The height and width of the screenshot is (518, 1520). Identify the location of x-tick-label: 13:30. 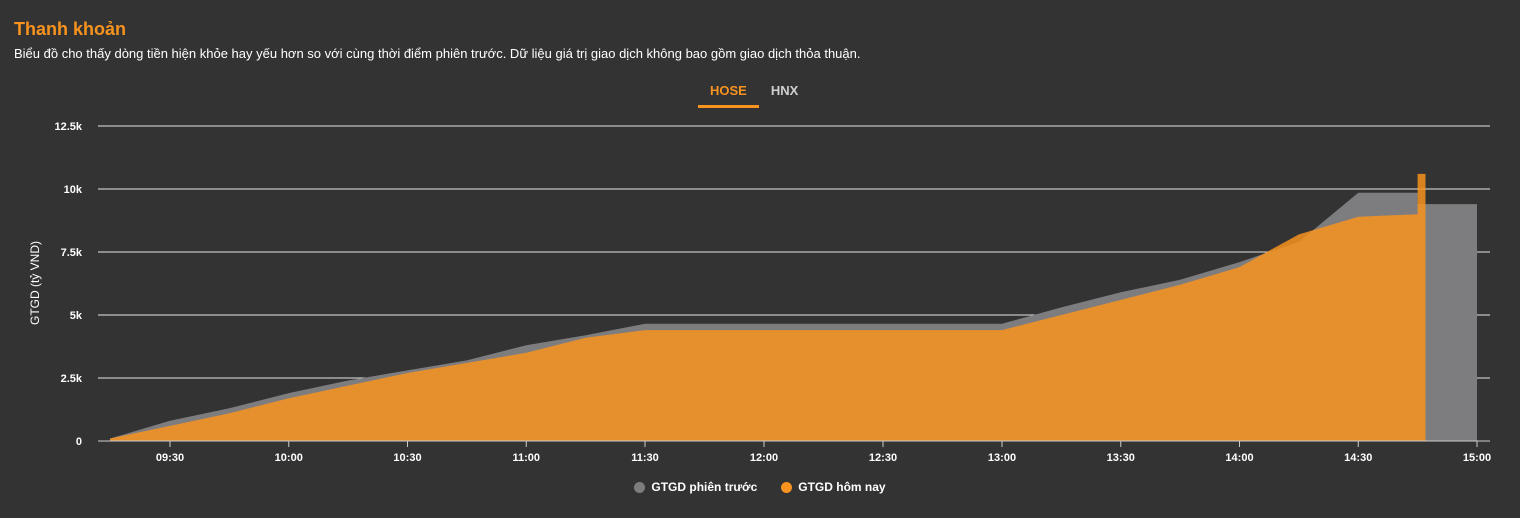
(1121, 458).